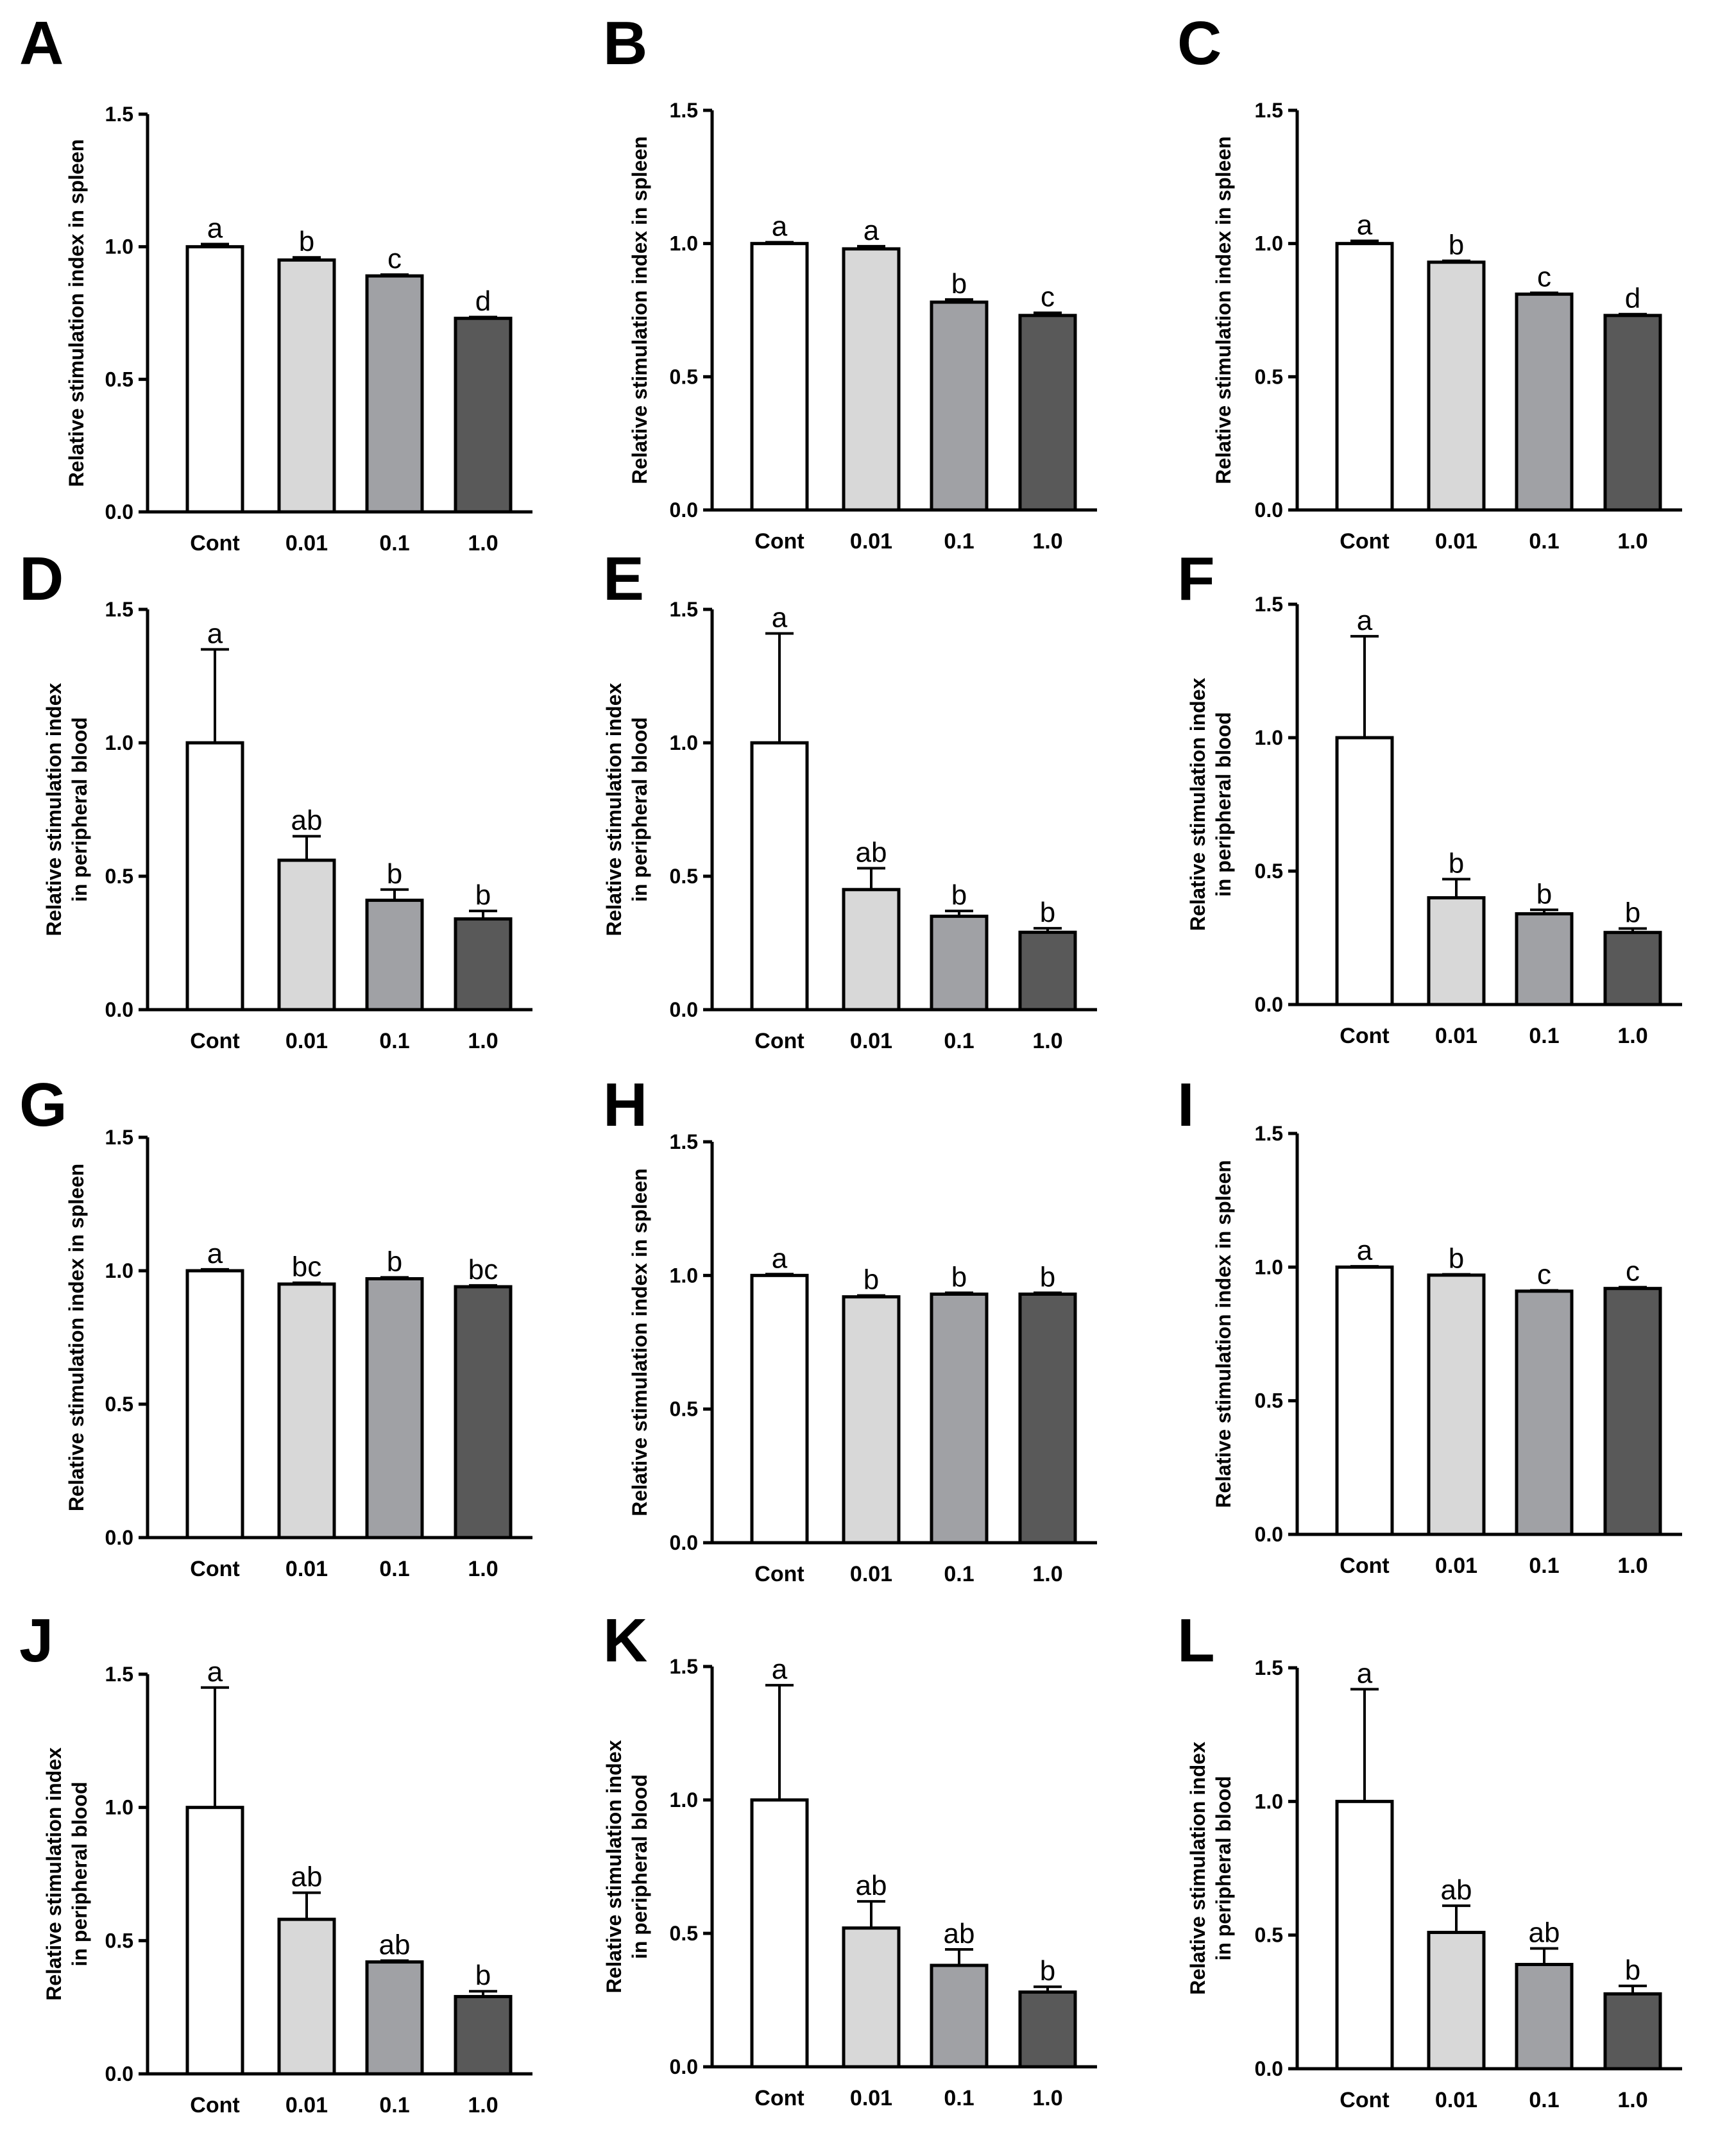 This screenshot has width=1736, height=2138. What do you see at coordinates (306, 1267) in the screenshot?
I see `significance-label: bc` at bounding box center [306, 1267].